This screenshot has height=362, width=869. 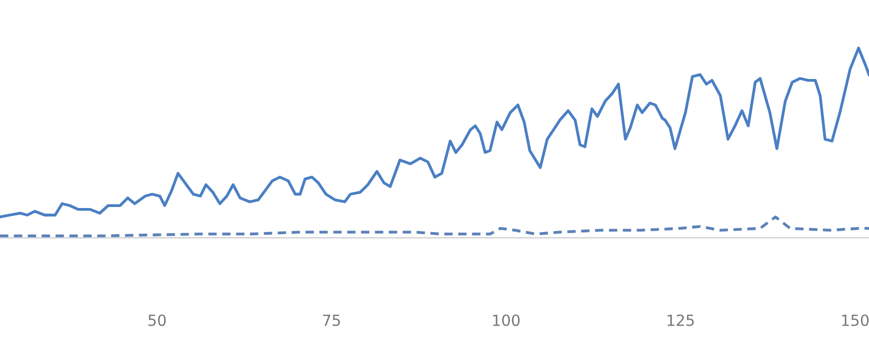 What do you see at coordinates (157, 320) in the screenshot?
I see `x-tick-label: 50` at bounding box center [157, 320].